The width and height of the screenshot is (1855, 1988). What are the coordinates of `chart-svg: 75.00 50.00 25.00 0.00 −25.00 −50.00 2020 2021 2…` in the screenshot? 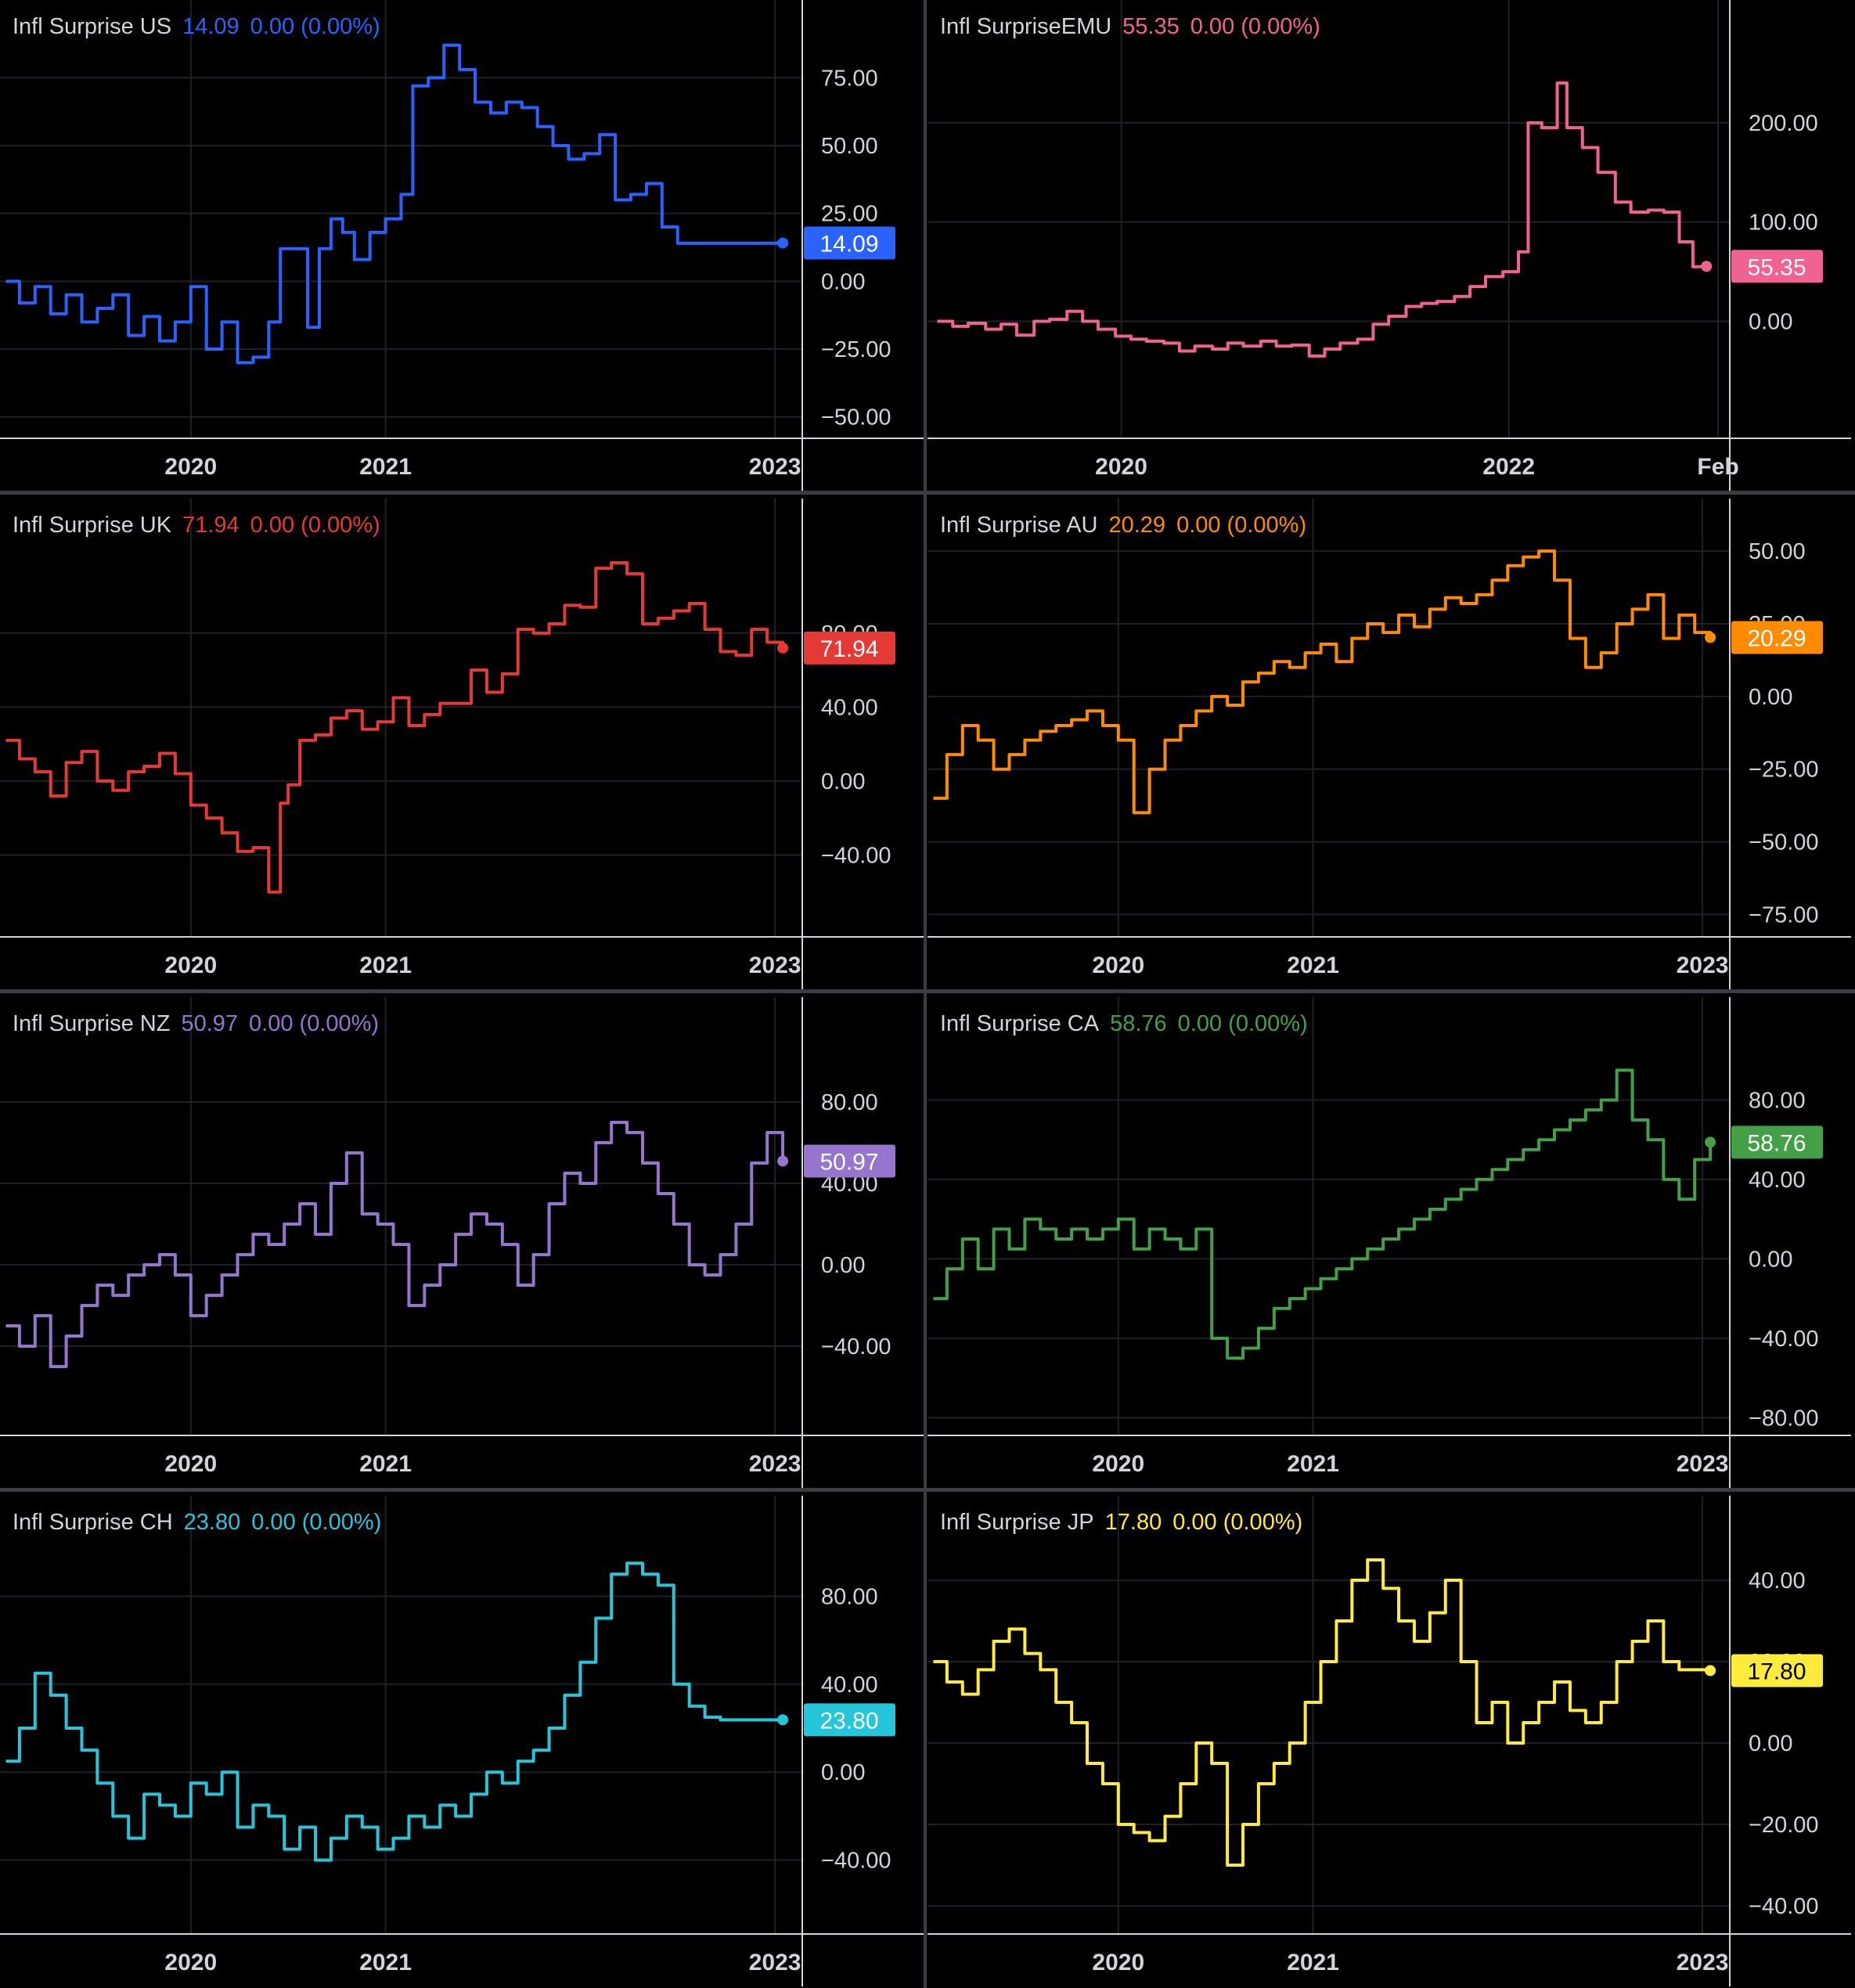 It's located at (462, 245).